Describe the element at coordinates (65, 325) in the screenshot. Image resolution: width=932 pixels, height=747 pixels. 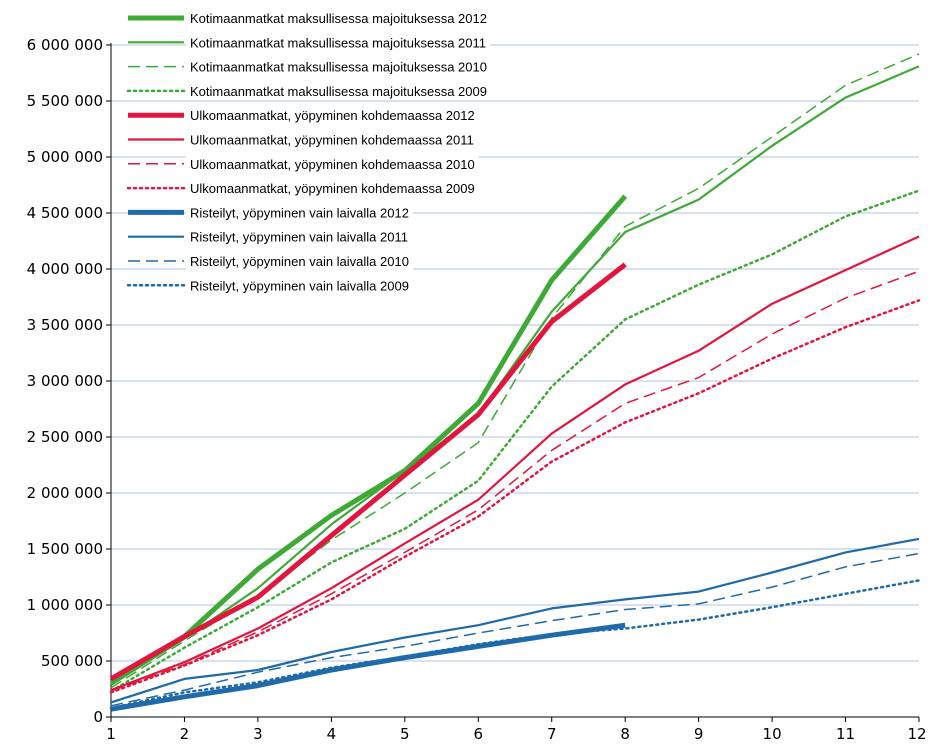
I see `y-tick-label: 3 500 000` at that location.